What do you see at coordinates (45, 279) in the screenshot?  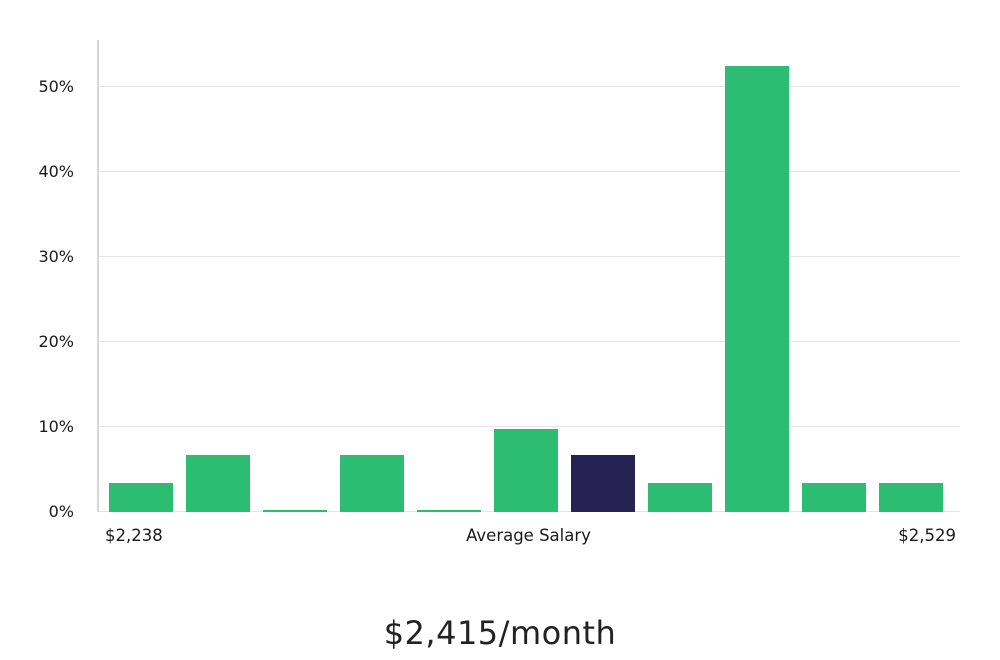 I see `y-axis-labels: 0% 10% 20% 30% 40% 50%` at bounding box center [45, 279].